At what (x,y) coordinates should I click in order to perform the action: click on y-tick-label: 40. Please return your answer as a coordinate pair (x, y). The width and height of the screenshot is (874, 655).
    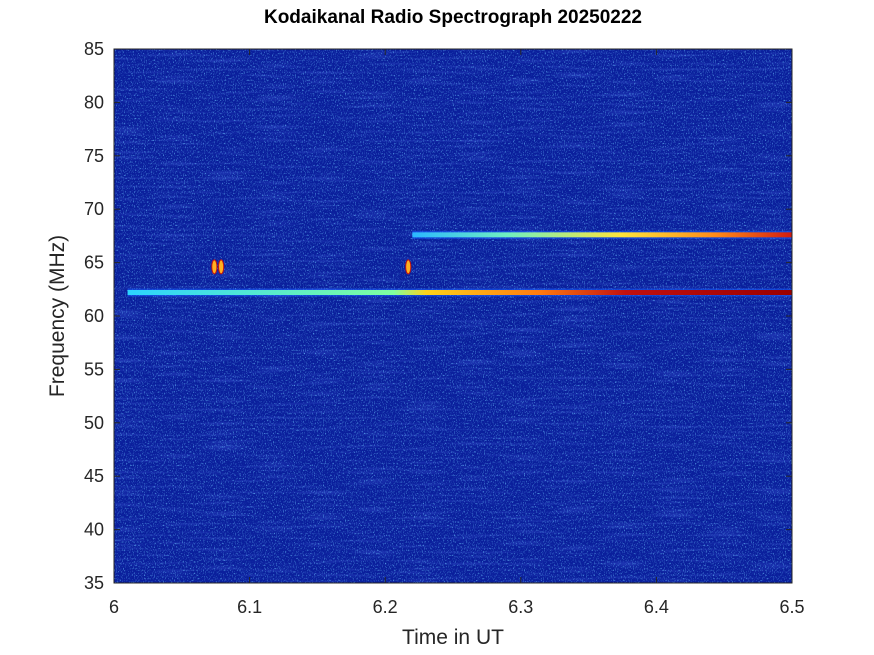
    Looking at the image, I should click on (94, 530).